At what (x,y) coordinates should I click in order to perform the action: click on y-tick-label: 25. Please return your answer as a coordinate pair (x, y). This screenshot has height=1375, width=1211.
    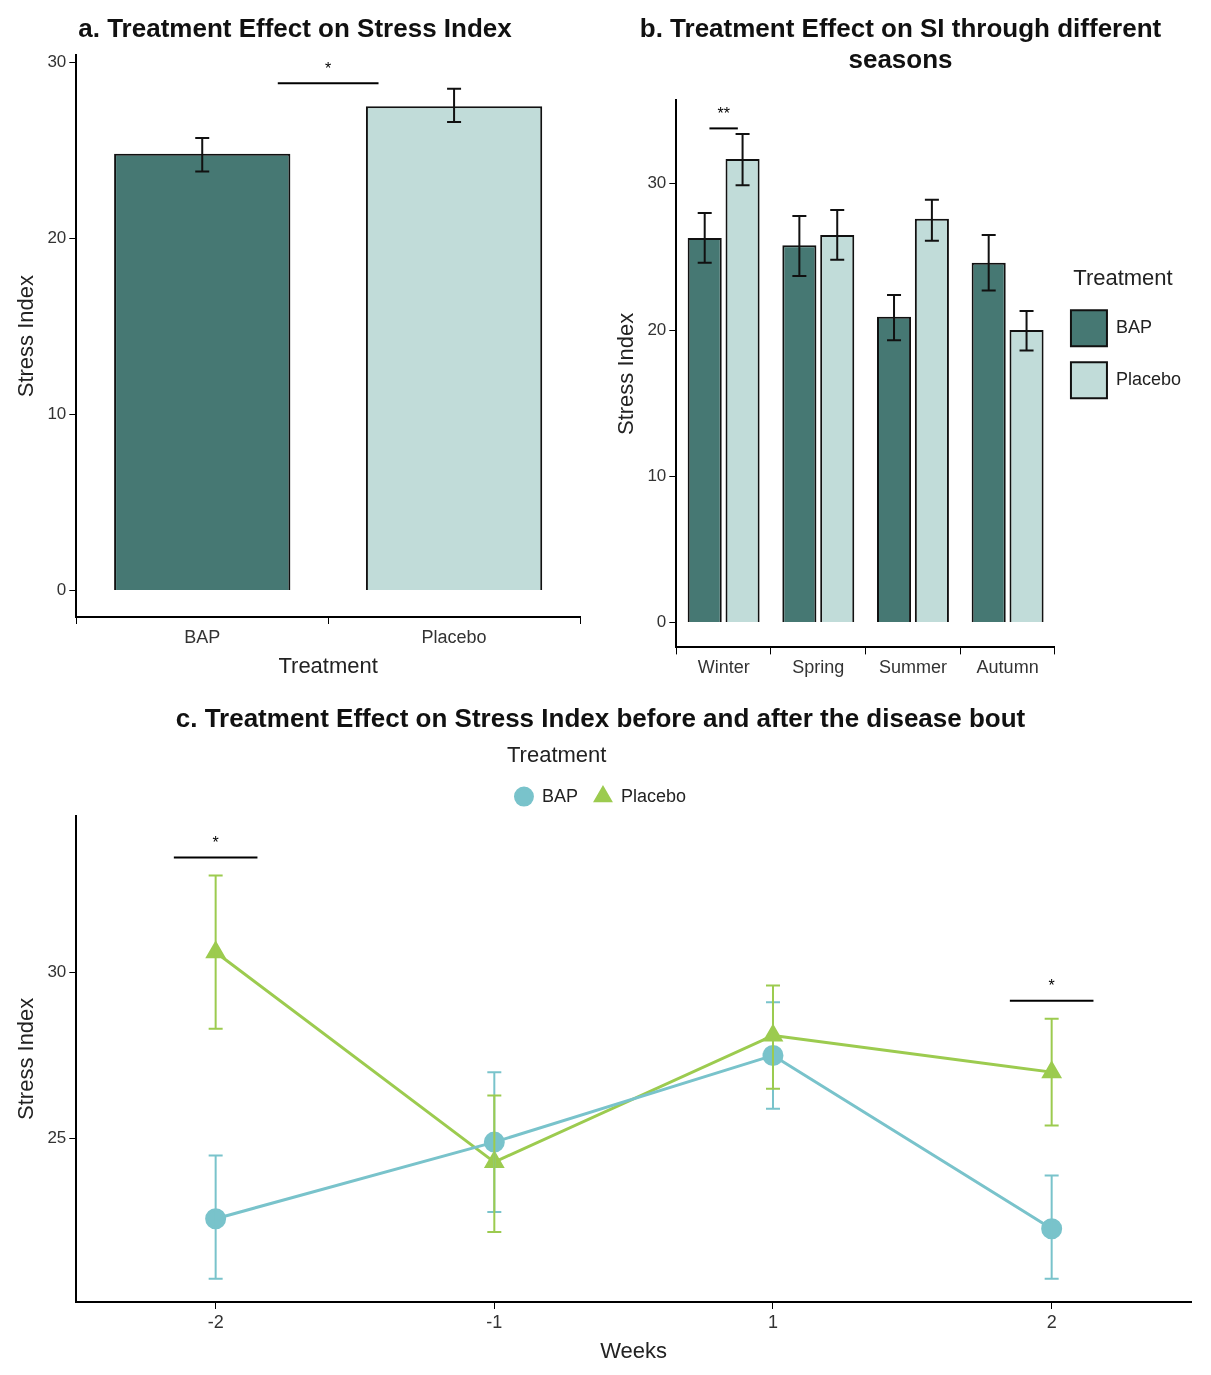
    Looking at the image, I should click on (57, 1138).